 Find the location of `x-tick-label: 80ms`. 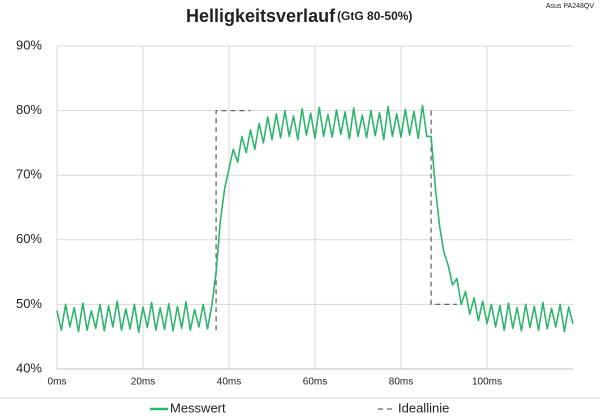

x-tick-label: 80ms is located at coordinates (401, 382).